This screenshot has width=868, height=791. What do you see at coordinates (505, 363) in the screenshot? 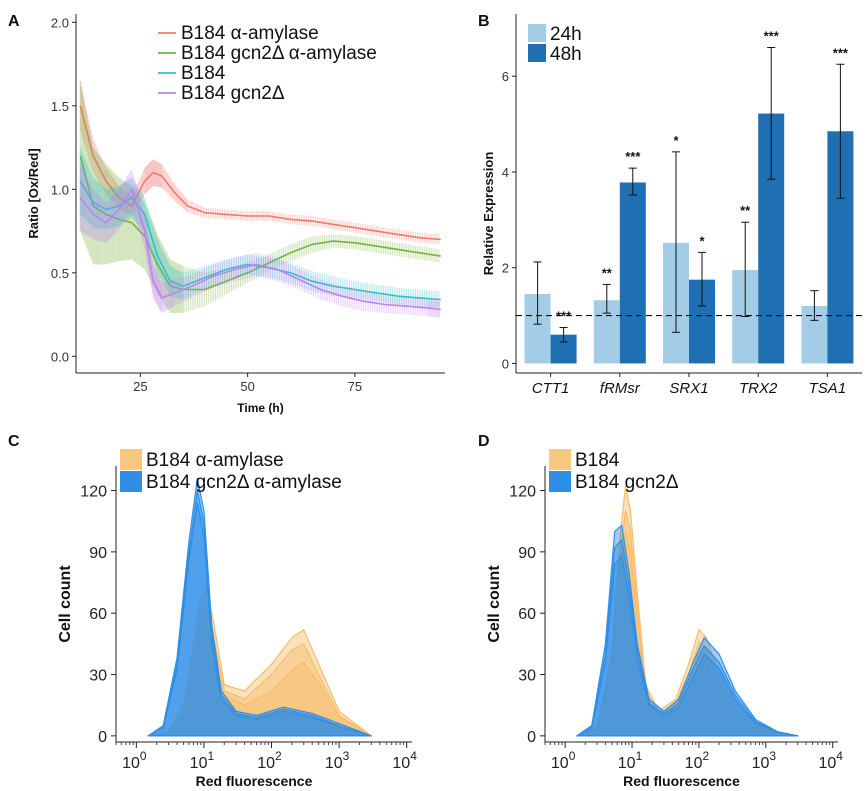
I see `y-tick-label-b: 0` at bounding box center [505, 363].